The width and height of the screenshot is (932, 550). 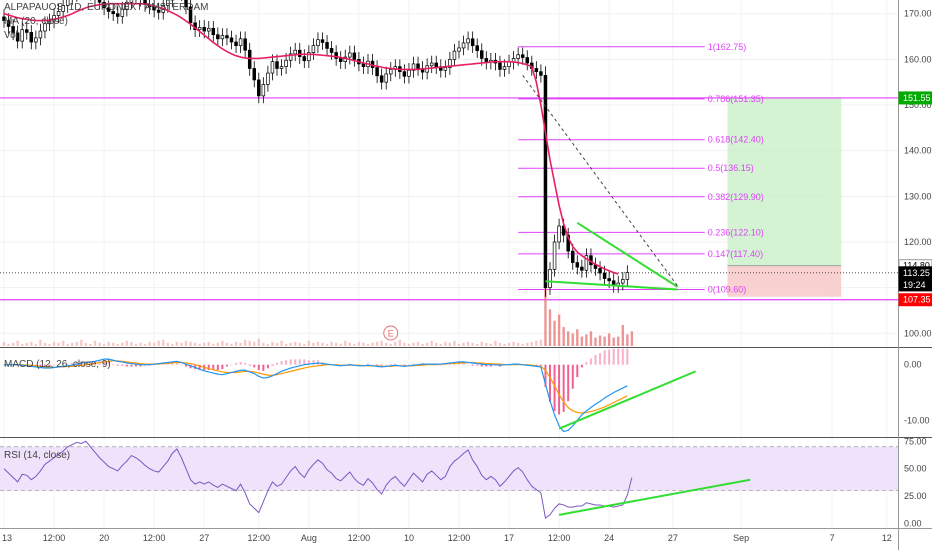 I want to click on time-tick-label: 10, so click(x=409, y=538).